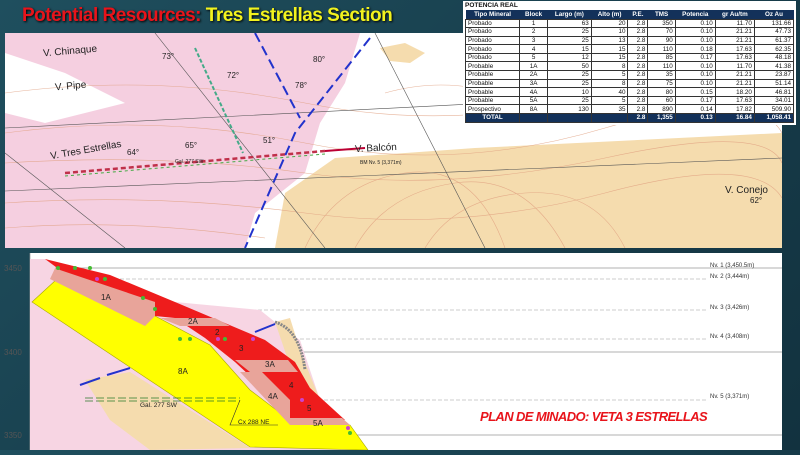  Describe the element at coordinates (13, 352) in the screenshot. I see `axis-tick: 3400` at that location.